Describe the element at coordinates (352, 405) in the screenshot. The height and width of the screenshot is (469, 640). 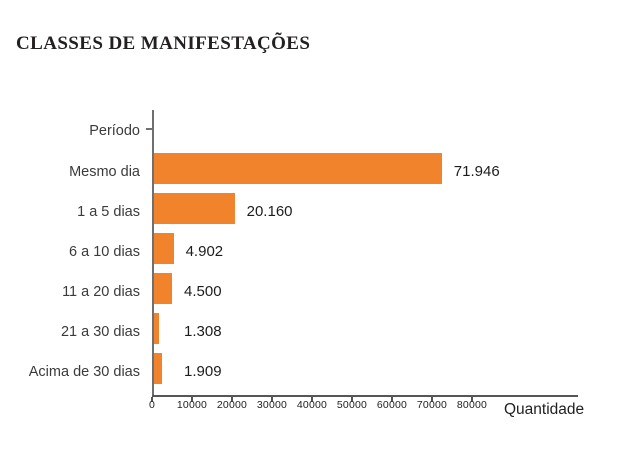
I see `x-tick-label: 50000` at that location.